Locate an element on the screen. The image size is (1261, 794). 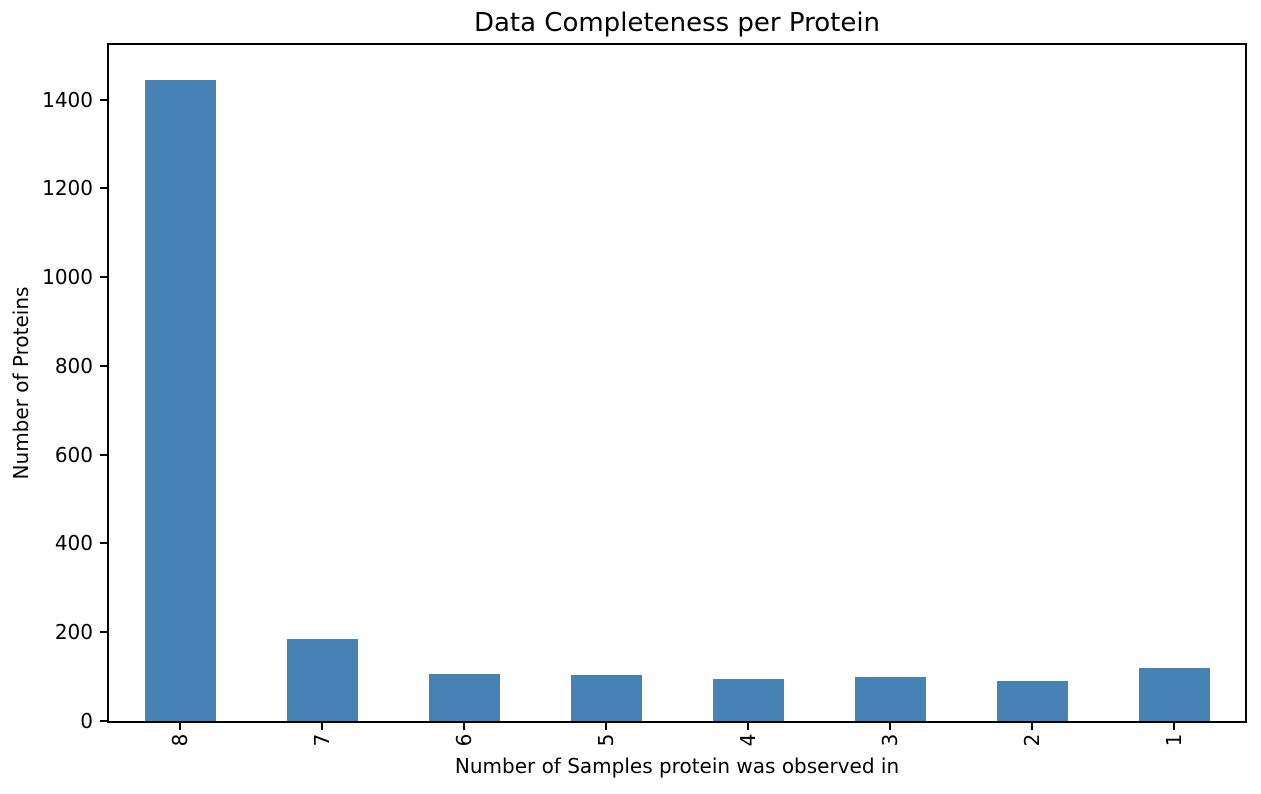
y-tick-label: 1200 is located at coordinates (67, 188).